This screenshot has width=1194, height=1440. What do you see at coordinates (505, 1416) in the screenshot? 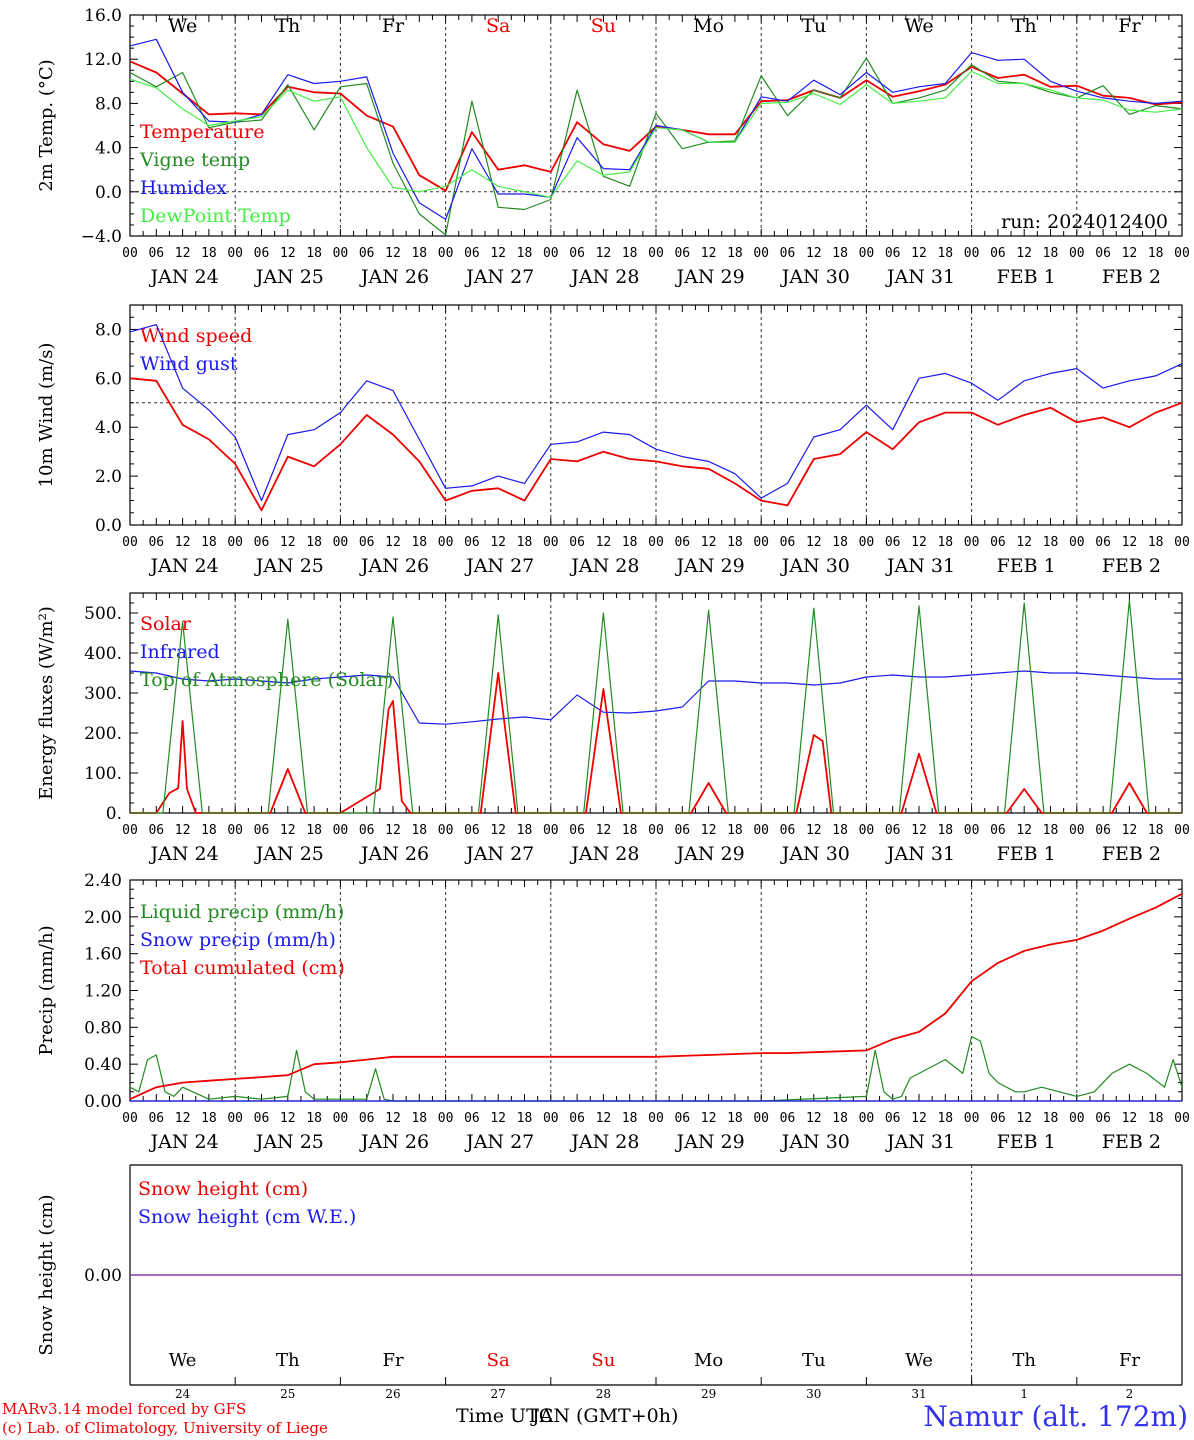
I see `footer-time-label-1: Time UTC` at bounding box center [505, 1416].